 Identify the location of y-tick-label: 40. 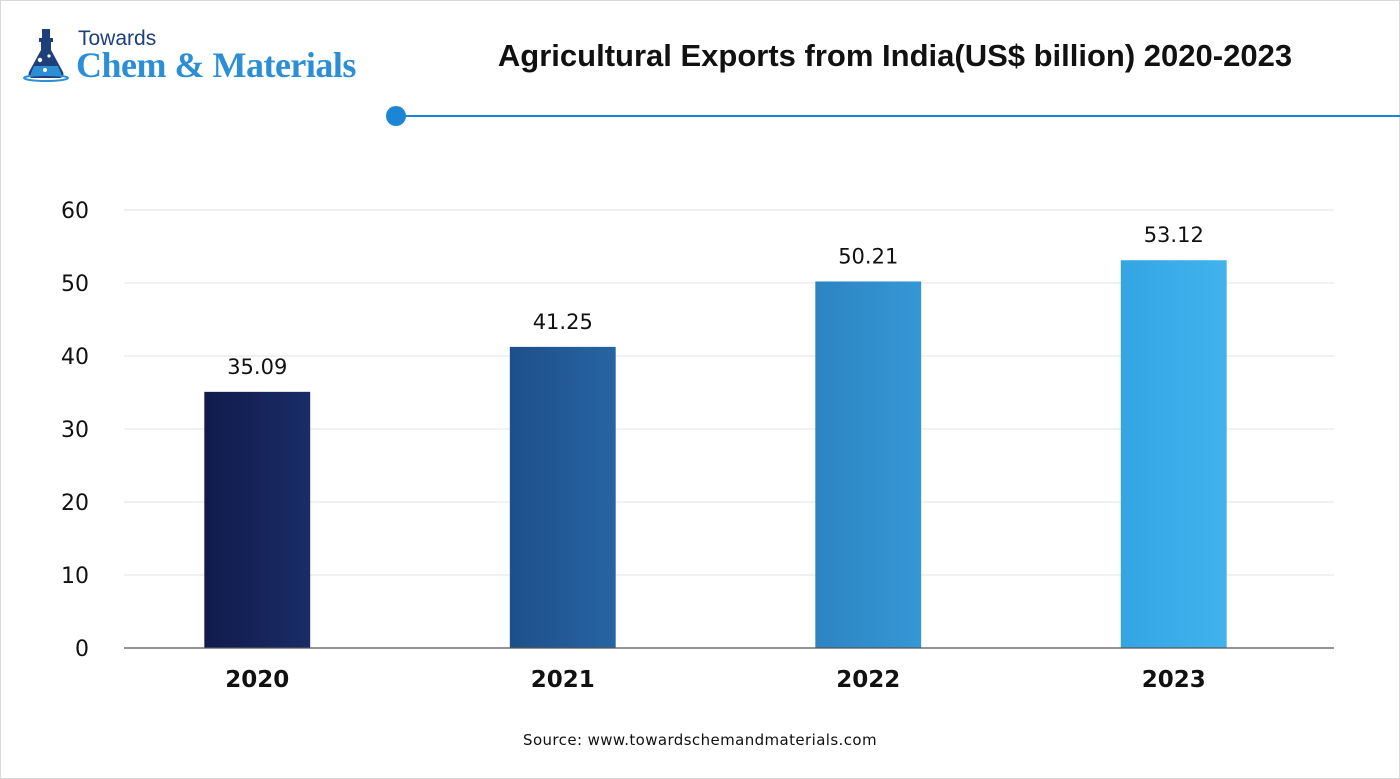
(75, 357).